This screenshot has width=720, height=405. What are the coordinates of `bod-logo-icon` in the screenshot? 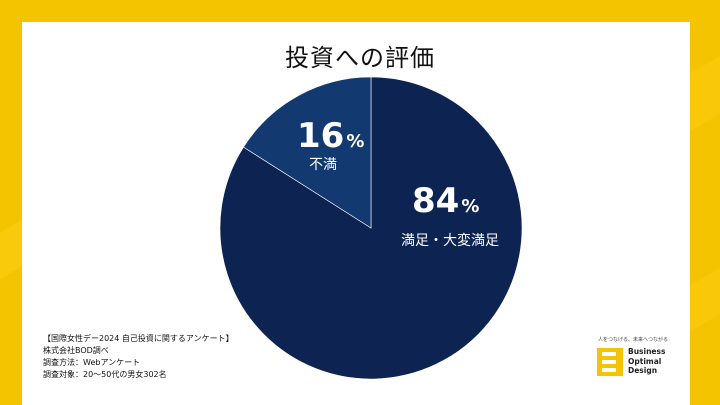 It's located at (610, 362).